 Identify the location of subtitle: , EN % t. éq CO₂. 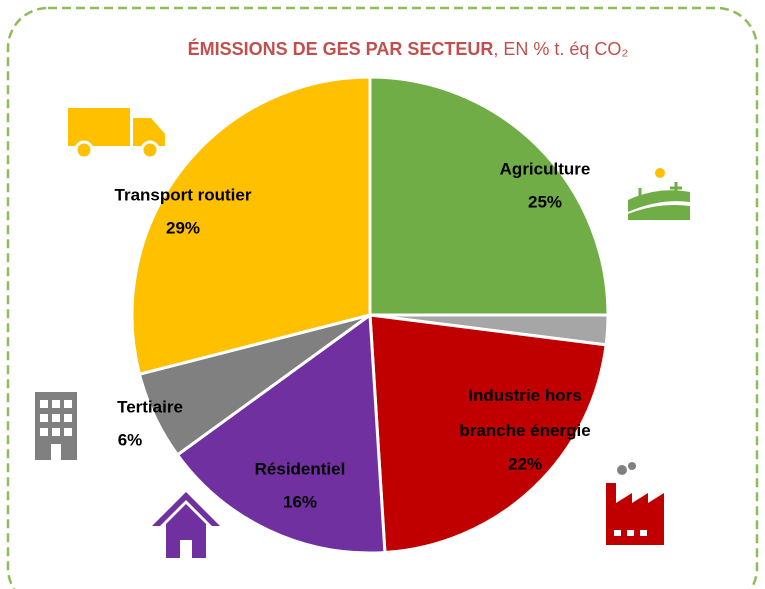
(560, 49).